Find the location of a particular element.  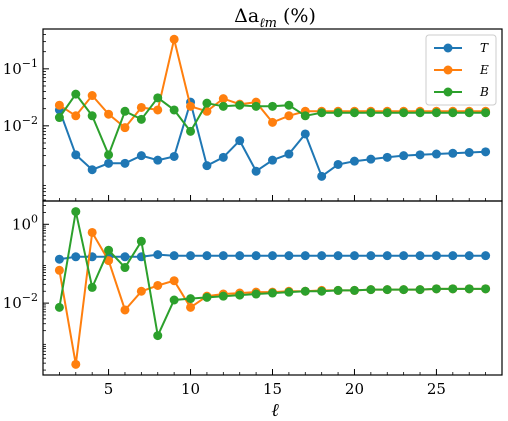

chart-title-suffix: (%) is located at coordinates (296, 16).